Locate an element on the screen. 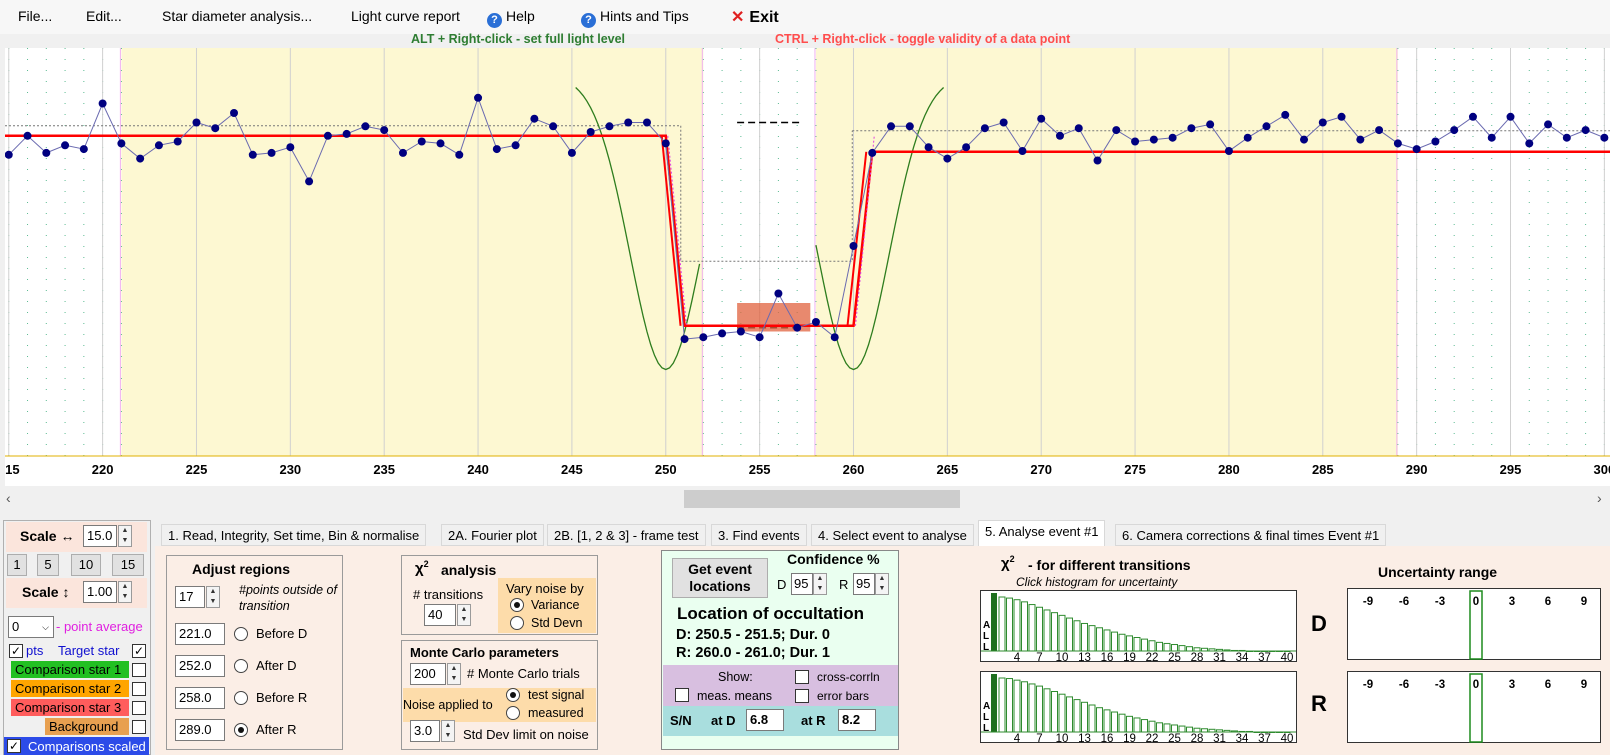  quick-scale-5-button: 5 is located at coordinates (48, 565).